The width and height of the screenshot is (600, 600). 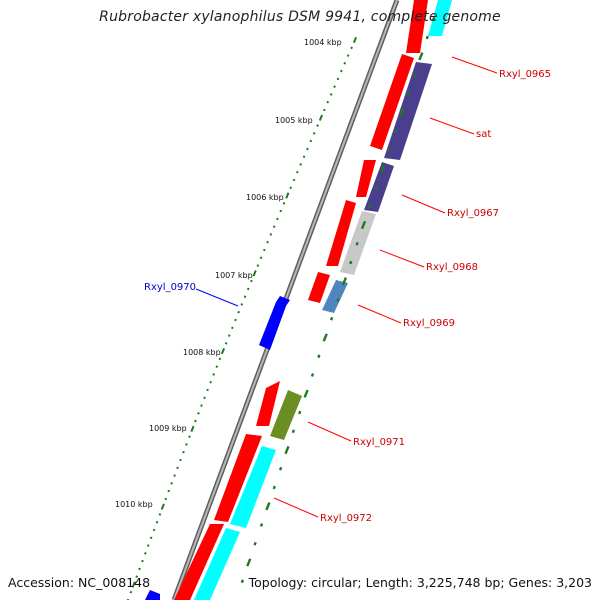 What do you see at coordinates (323, 42) in the screenshot?
I see `scale-label: 1004 kbp` at bounding box center [323, 42].